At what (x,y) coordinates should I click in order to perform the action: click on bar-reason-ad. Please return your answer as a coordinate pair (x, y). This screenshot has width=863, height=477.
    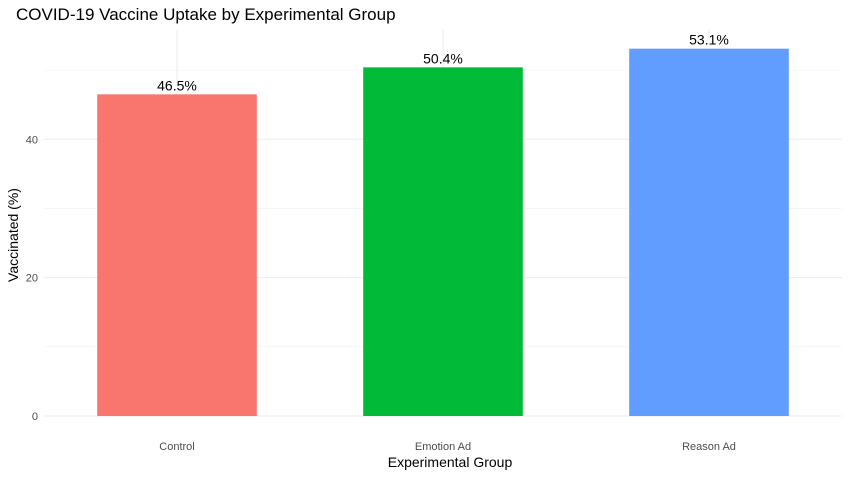
    Looking at the image, I should click on (709, 232).